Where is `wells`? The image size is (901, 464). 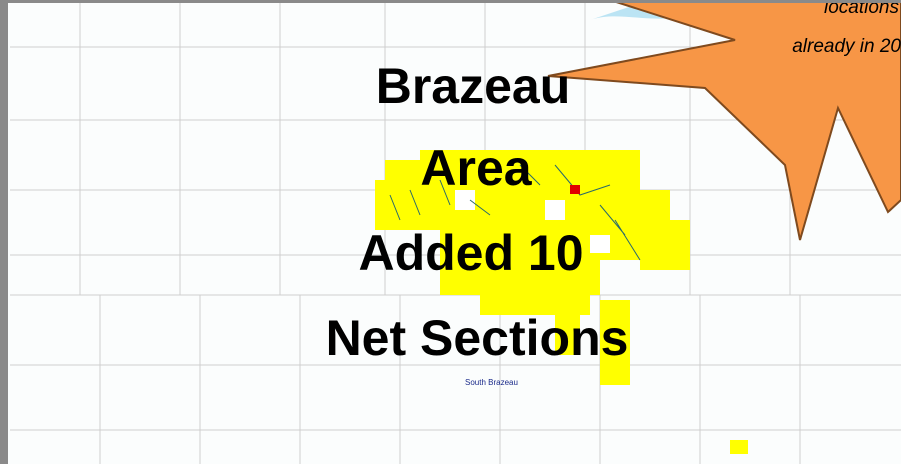 wells is located at coordinates (515, 212).